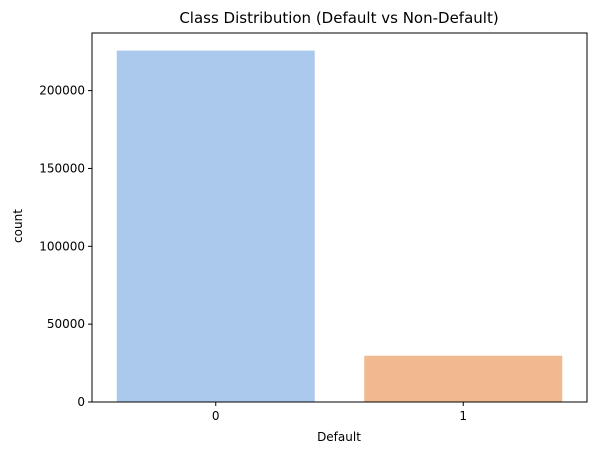 The width and height of the screenshot is (597, 455). What do you see at coordinates (62, 246) in the screenshot?
I see `y-tick-label: 100000` at bounding box center [62, 246].